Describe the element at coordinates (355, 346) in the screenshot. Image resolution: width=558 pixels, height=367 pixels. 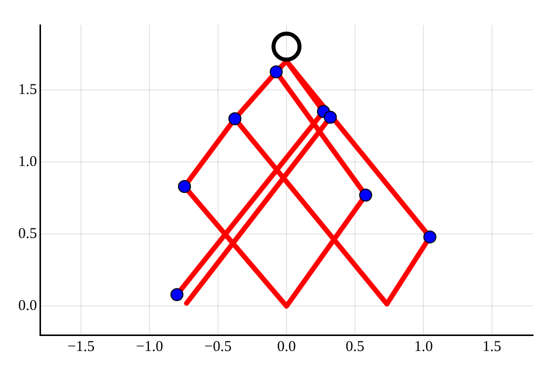
I see `x-tick-label: 0.5` at that location.